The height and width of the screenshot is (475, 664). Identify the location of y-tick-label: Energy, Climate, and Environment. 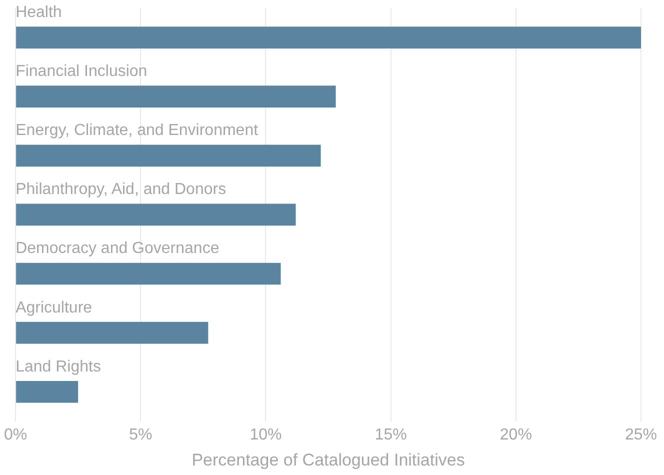
(137, 131).